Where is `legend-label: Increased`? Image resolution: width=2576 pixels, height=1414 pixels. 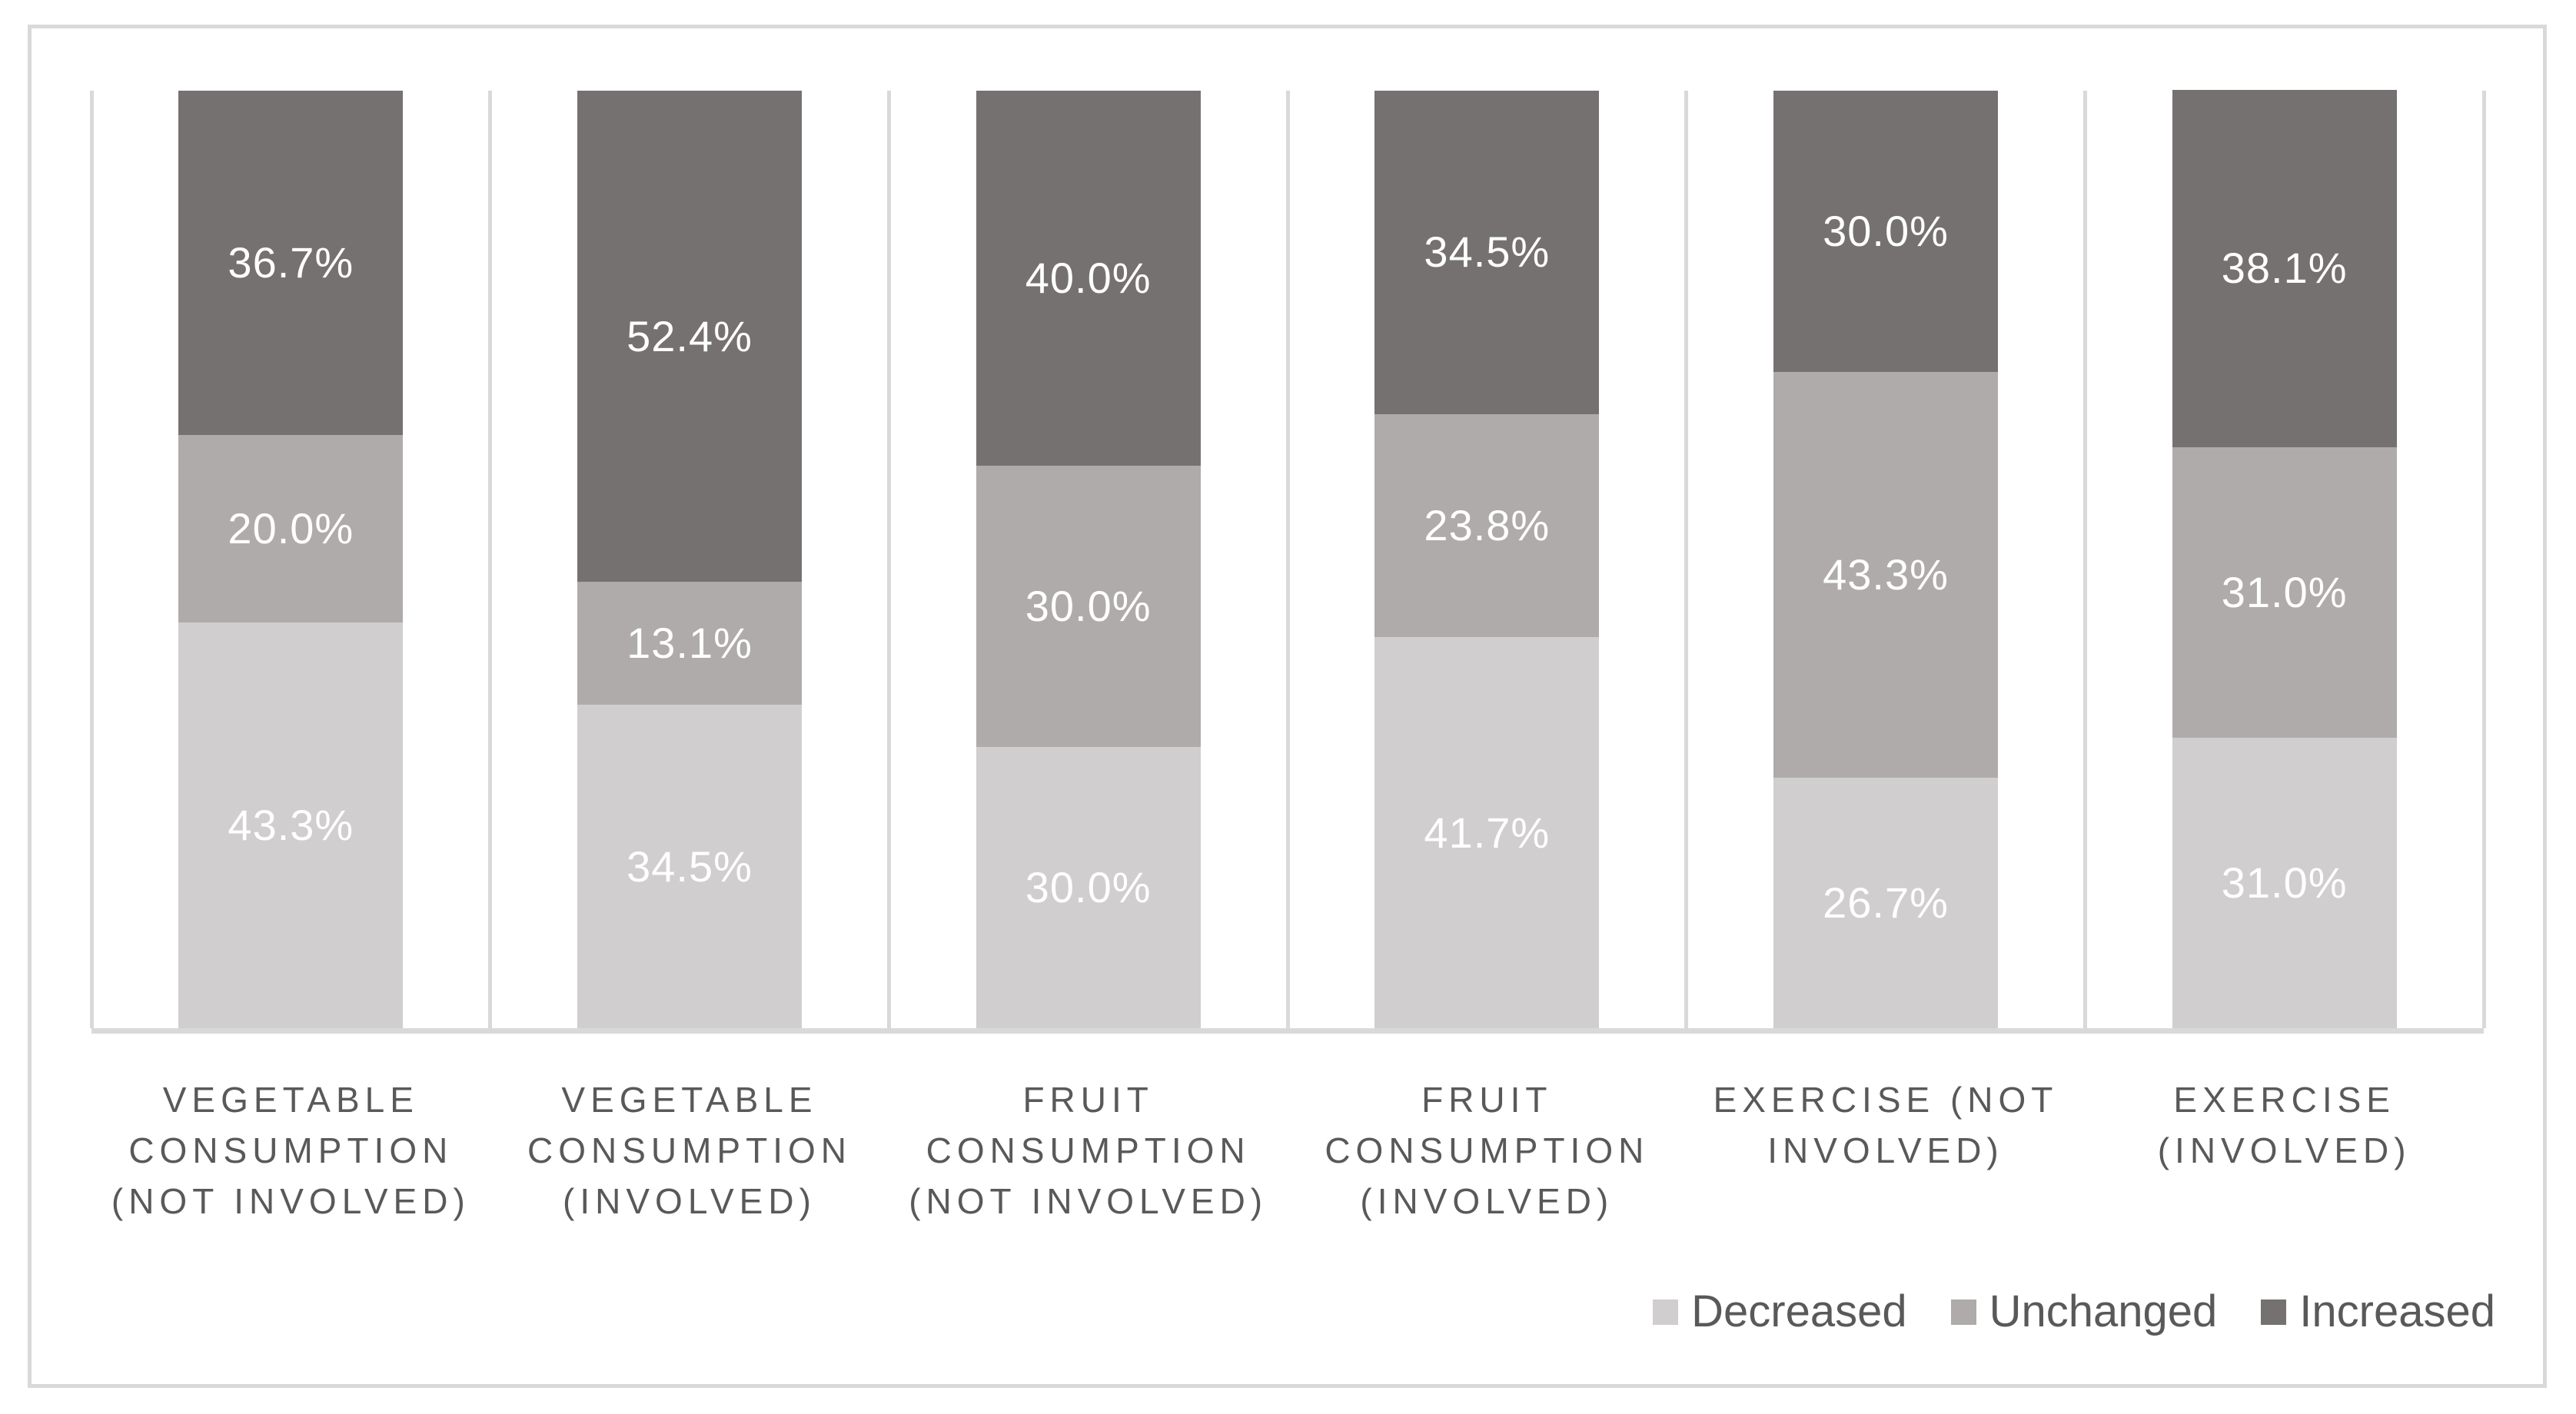 legend-label: Increased is located at coordinates (2397, 1311).